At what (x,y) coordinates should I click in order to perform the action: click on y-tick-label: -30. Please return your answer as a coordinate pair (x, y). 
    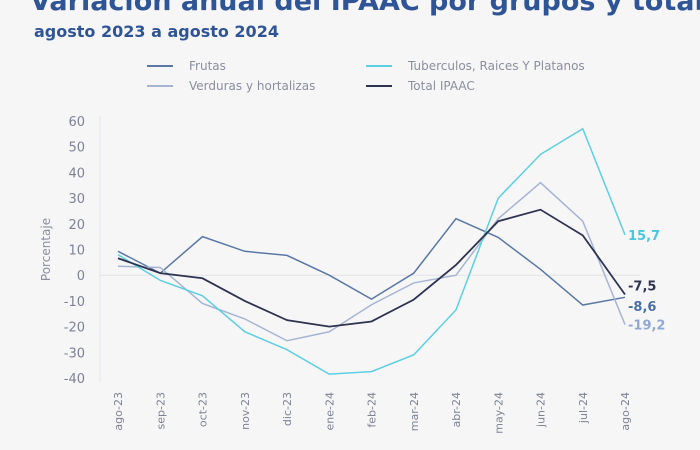
    Looking at the image, I should click on (74, 353).